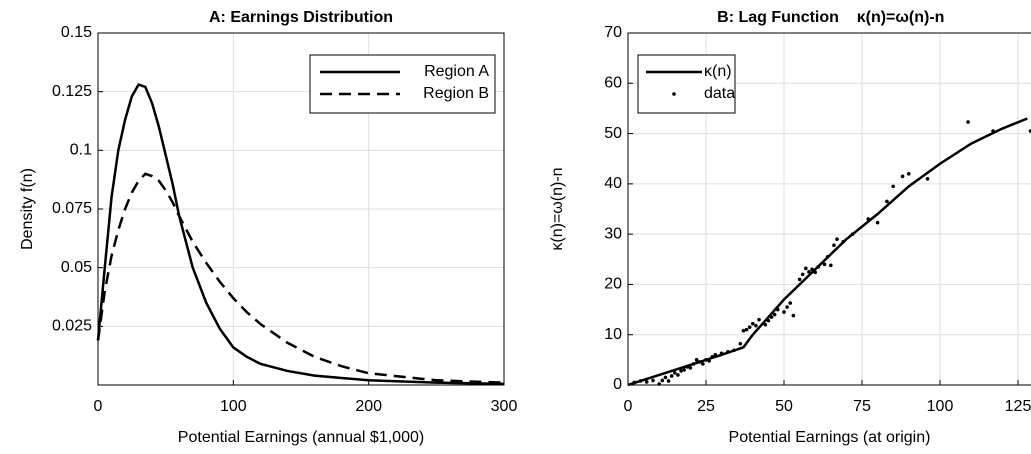  Describe the element at coordinates (72, 326) in the screenshot. I see `y-tick-label: 0.025` at that location.